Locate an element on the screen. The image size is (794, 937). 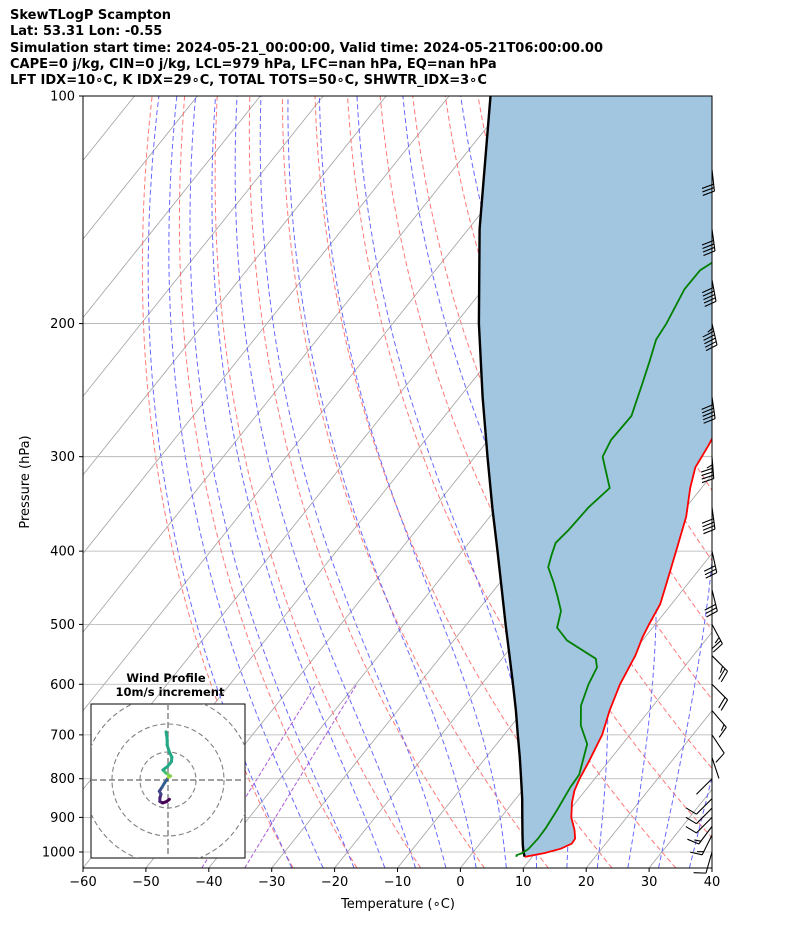
moist-adiabat-line is located at coordinates (757, 482).